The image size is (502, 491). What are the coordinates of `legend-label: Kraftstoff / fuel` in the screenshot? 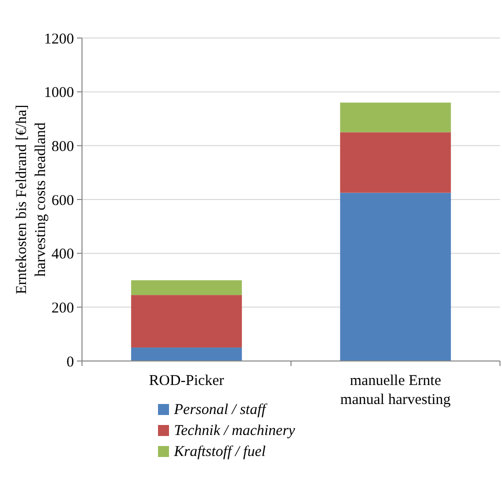 It's located at (219, 452).